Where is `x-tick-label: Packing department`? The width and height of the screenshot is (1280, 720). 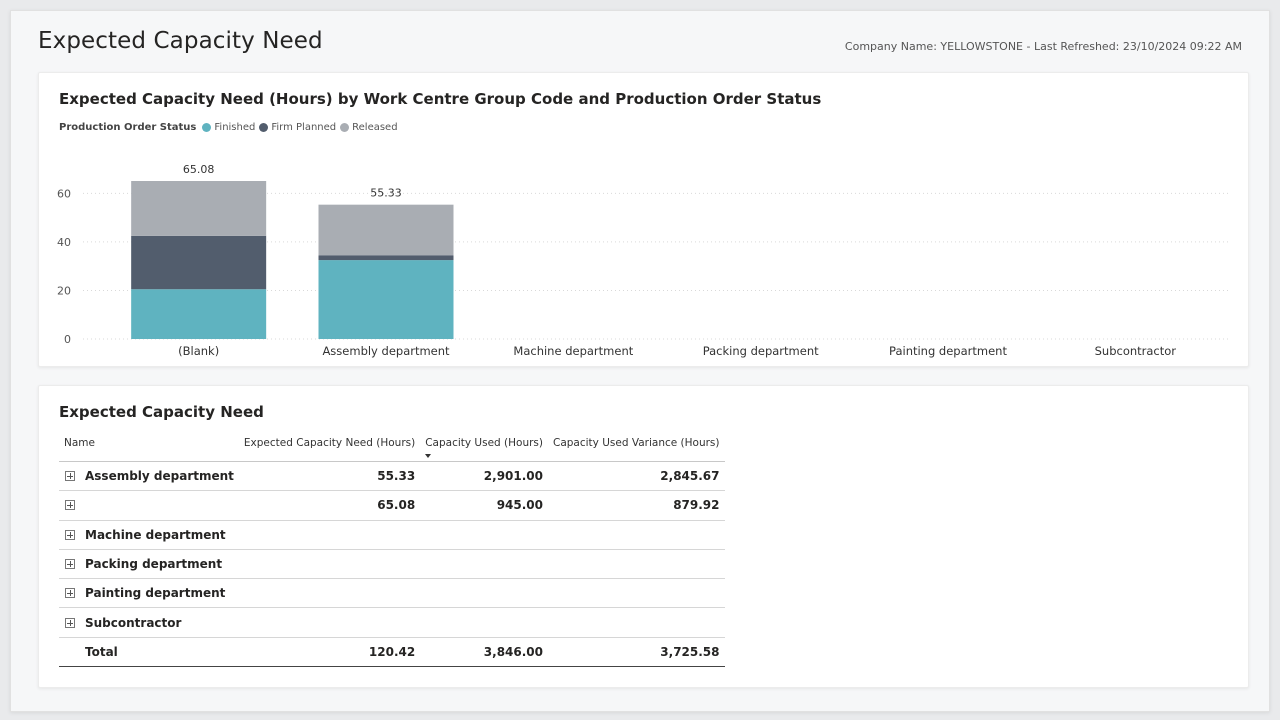 x-tick-label: Packing department is located at coordinates (761, 351).